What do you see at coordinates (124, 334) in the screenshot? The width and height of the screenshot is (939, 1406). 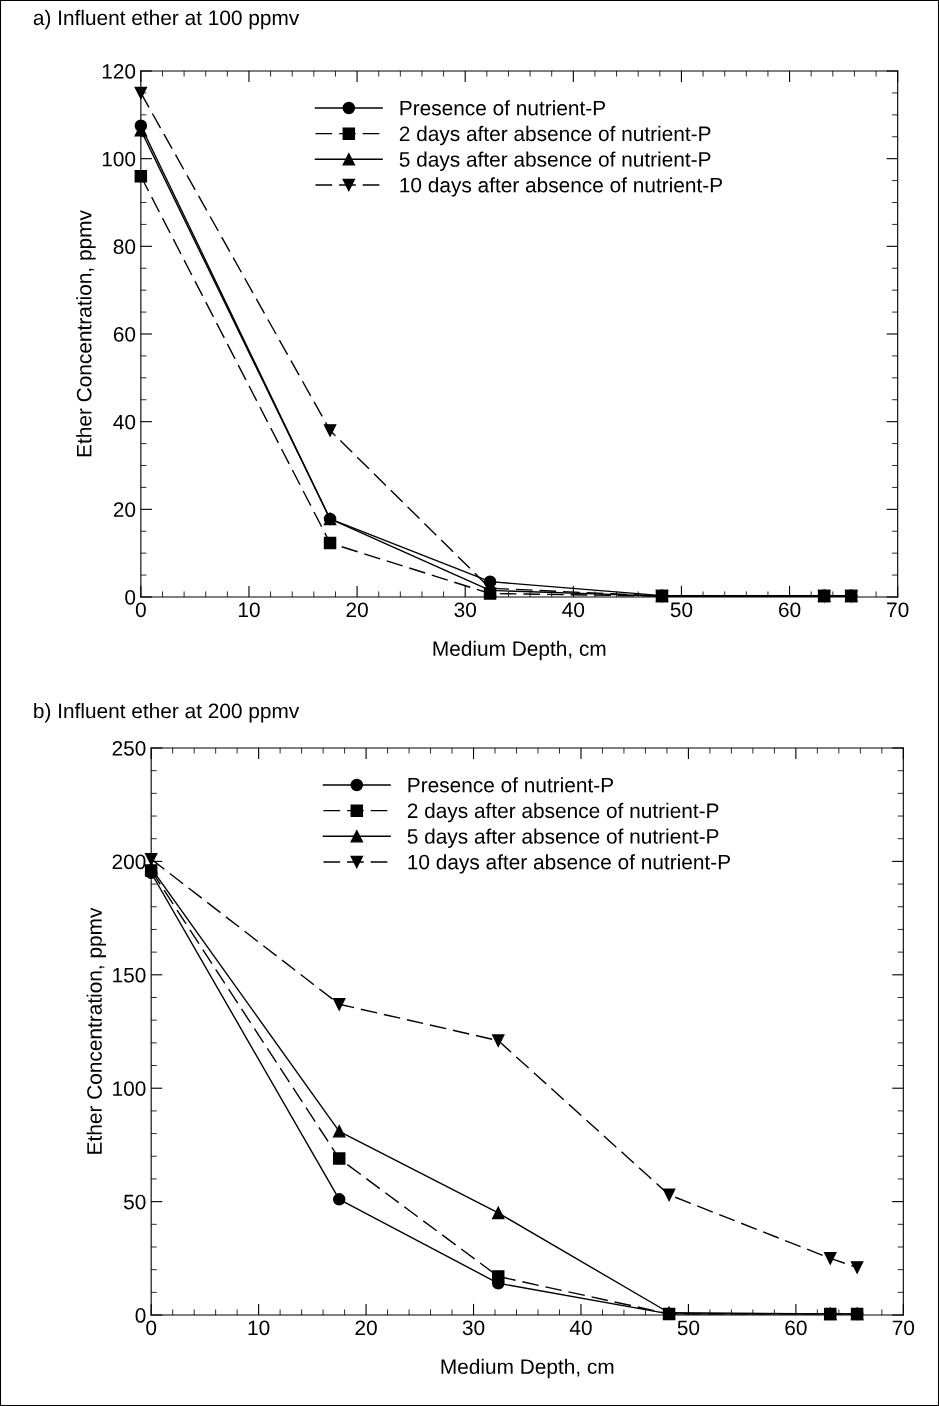 I see `y-tick-label: 60` at bounding box center [124, 334].